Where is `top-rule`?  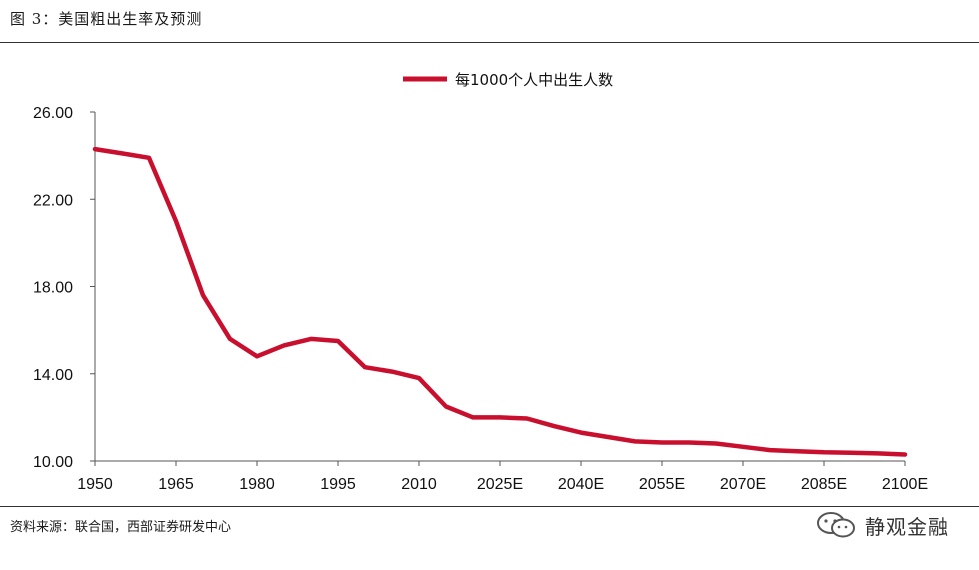
top-rule is located at coordinates (489, 42).